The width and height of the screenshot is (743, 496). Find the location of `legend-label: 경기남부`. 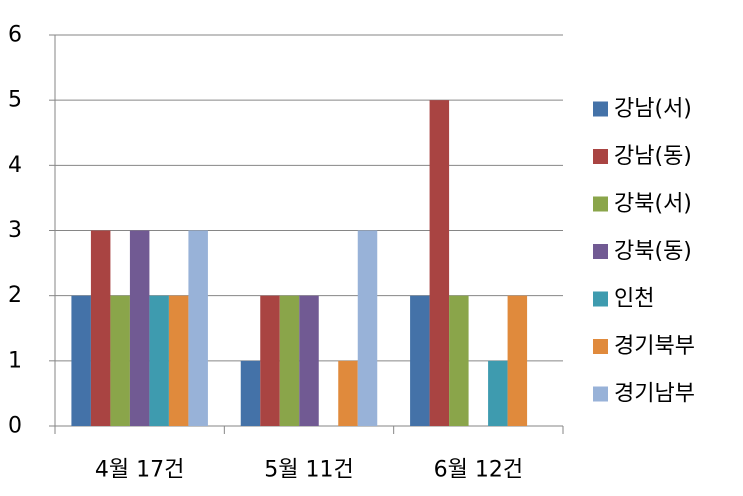

legend-label: 경기남부 is located at coordinates (654, 394).